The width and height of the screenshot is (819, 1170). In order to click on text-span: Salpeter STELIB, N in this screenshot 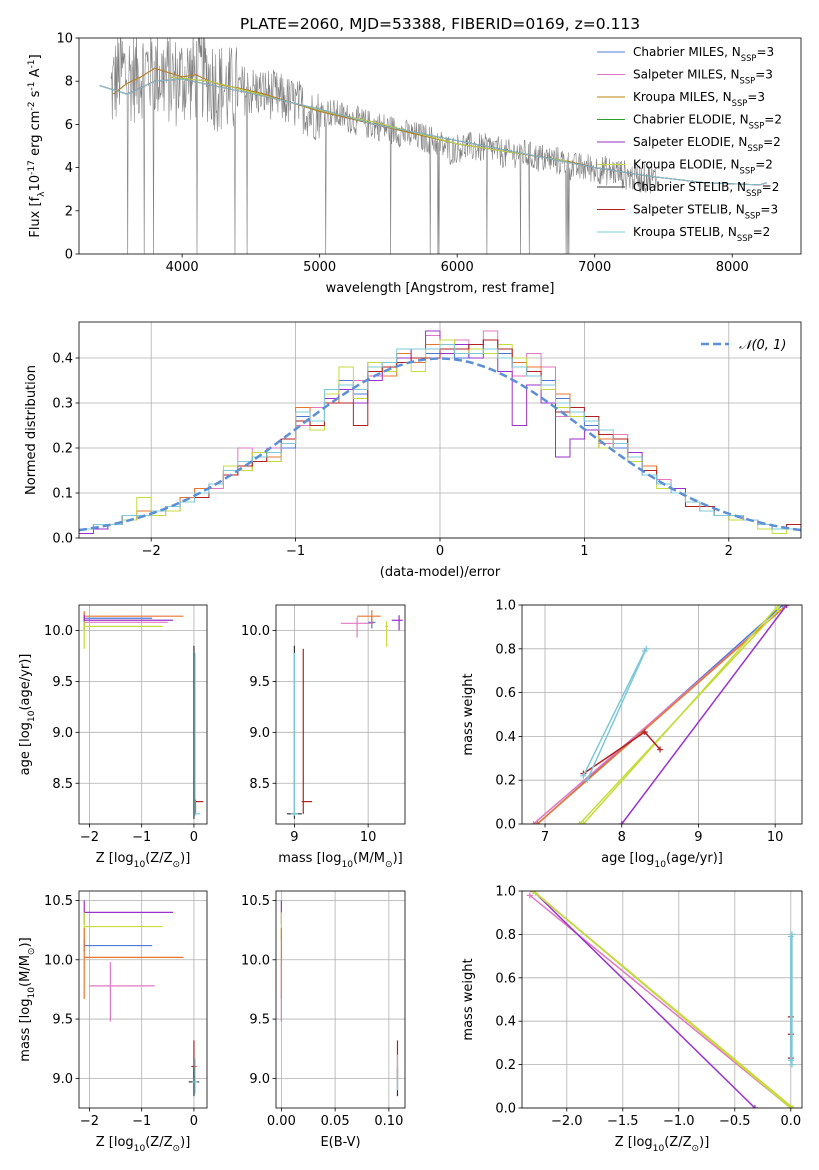, I will do `click(689, 210)`.